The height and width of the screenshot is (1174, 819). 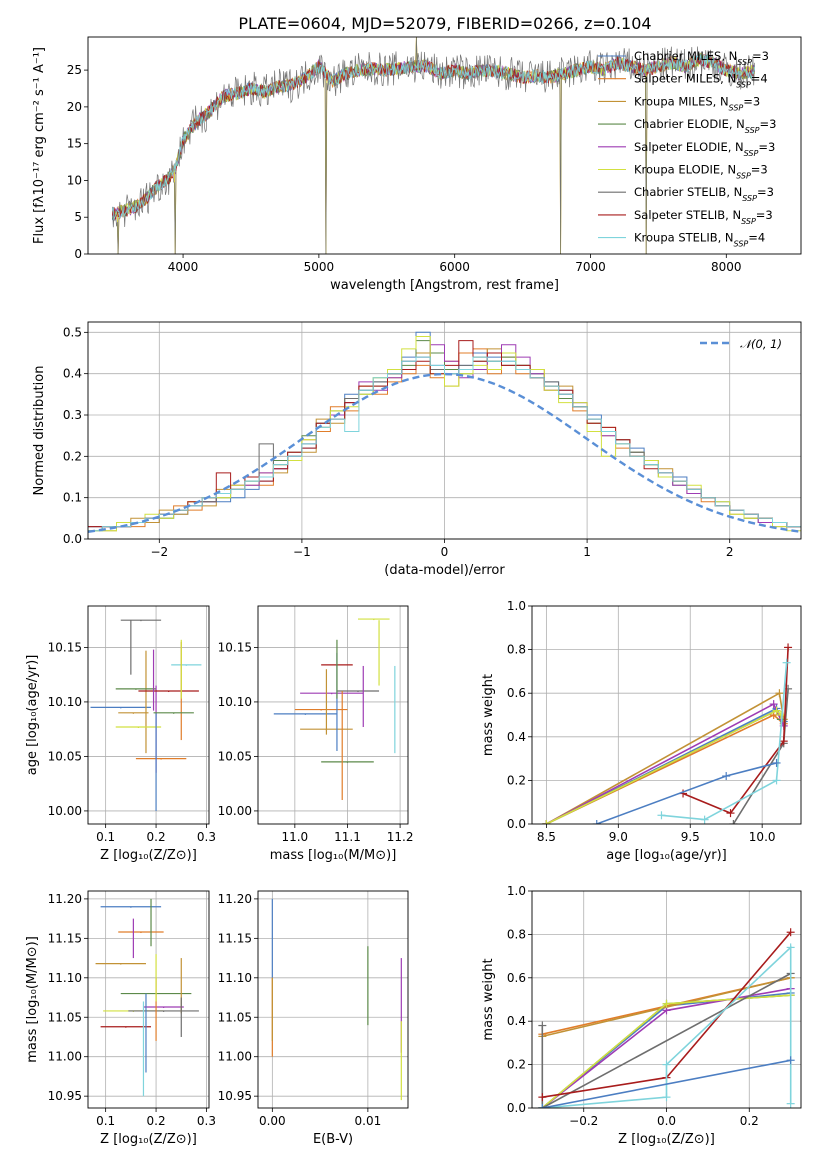 I want to click on legend-entry: Salpeter ELODIE, NSSP=3, so click(x=704, y=149).